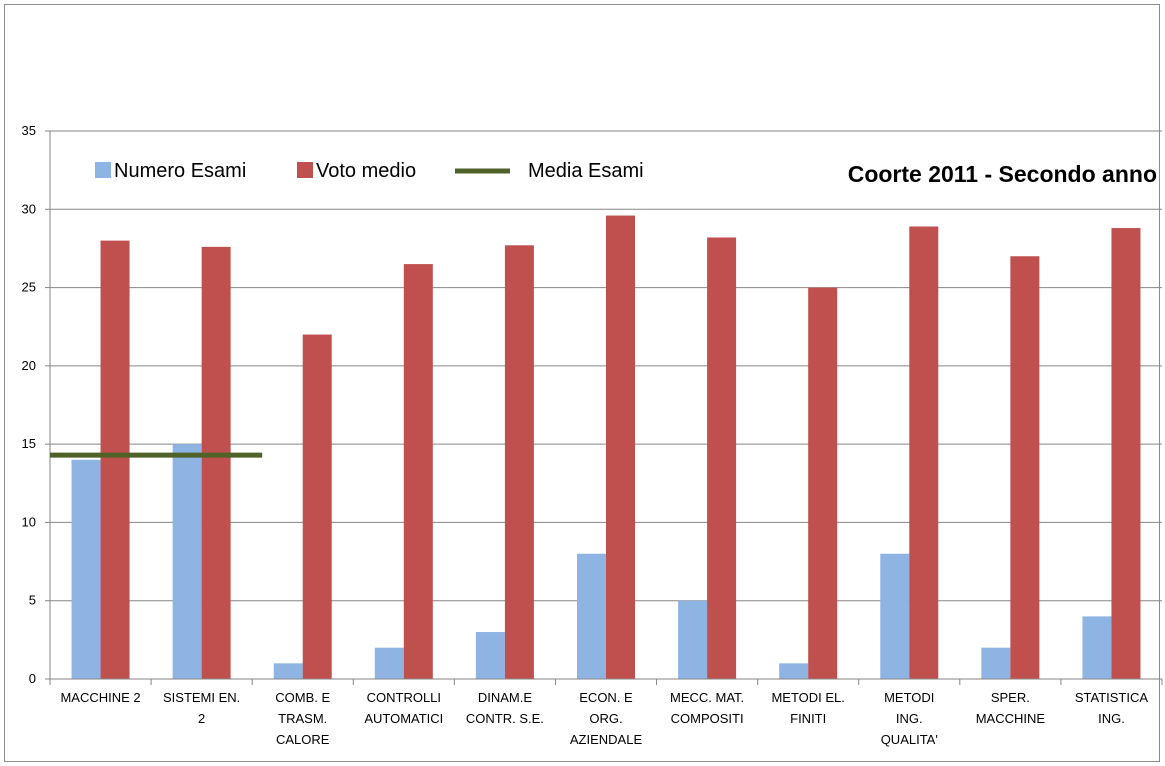  Describe the element at coordinates (32, 678) in the screenshot. I see `y-tick-label: 0` at that location.